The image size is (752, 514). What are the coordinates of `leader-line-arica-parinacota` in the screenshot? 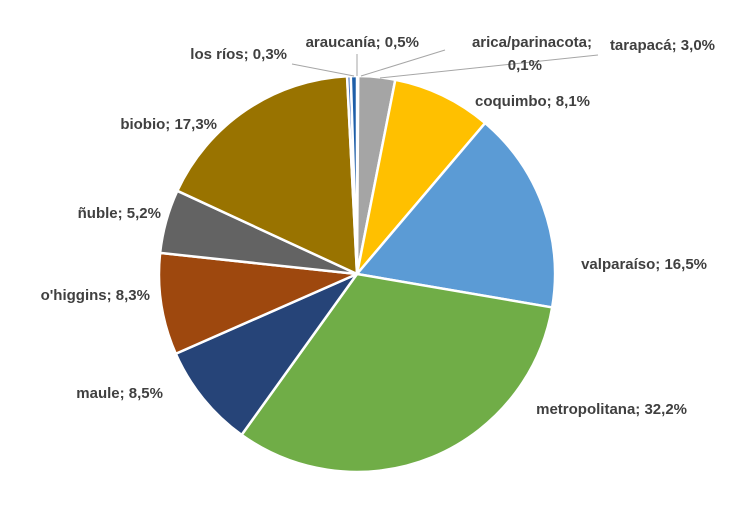 It's located at (403, 63).